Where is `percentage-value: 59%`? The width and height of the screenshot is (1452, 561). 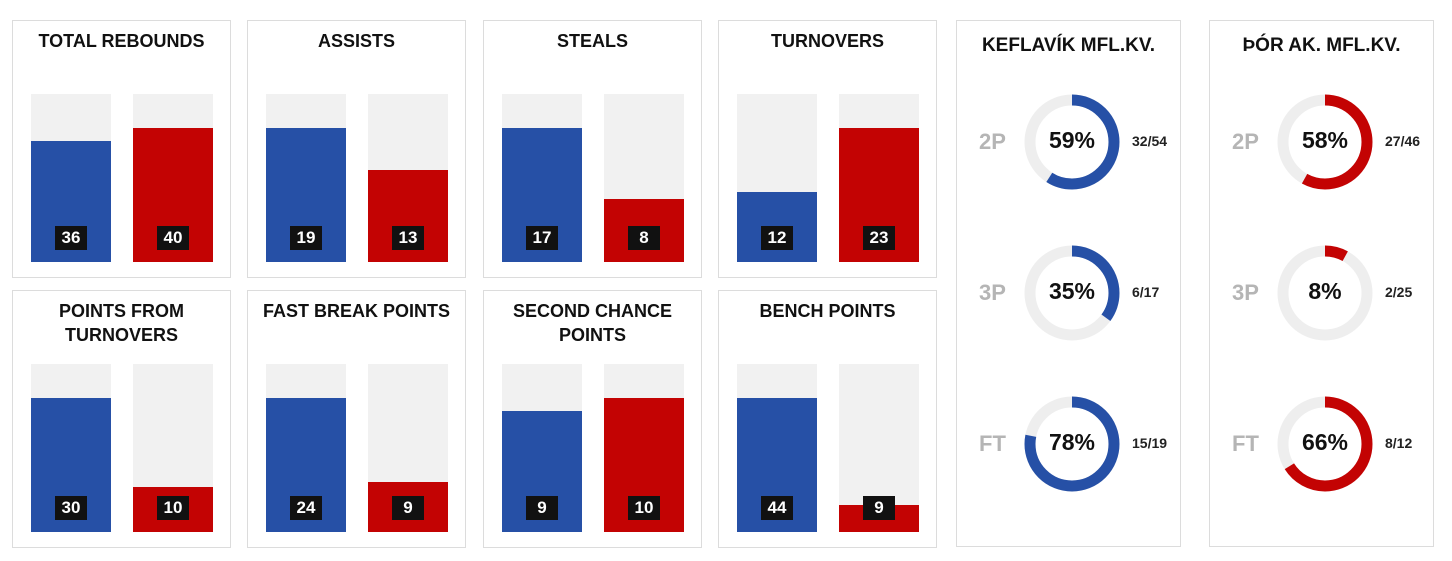 percentage-value: 59% is located at coordinates (1072, 140).